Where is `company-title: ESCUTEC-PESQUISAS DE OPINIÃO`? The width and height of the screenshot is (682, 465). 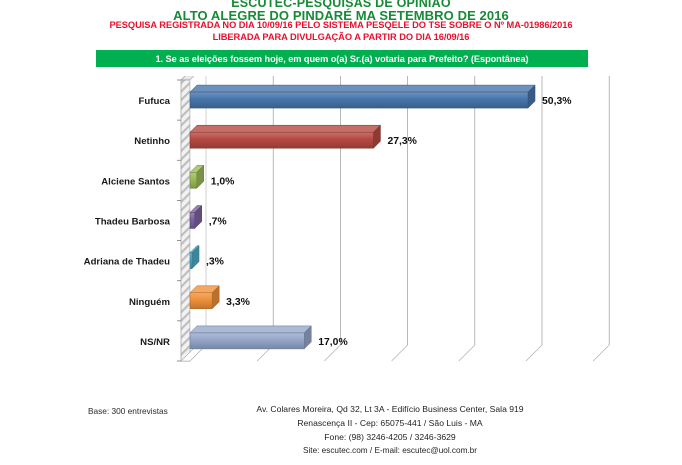 company-title: ESCUTEC-PESQUISAS DE OPINIÃO is located at coordinates (341, 5).